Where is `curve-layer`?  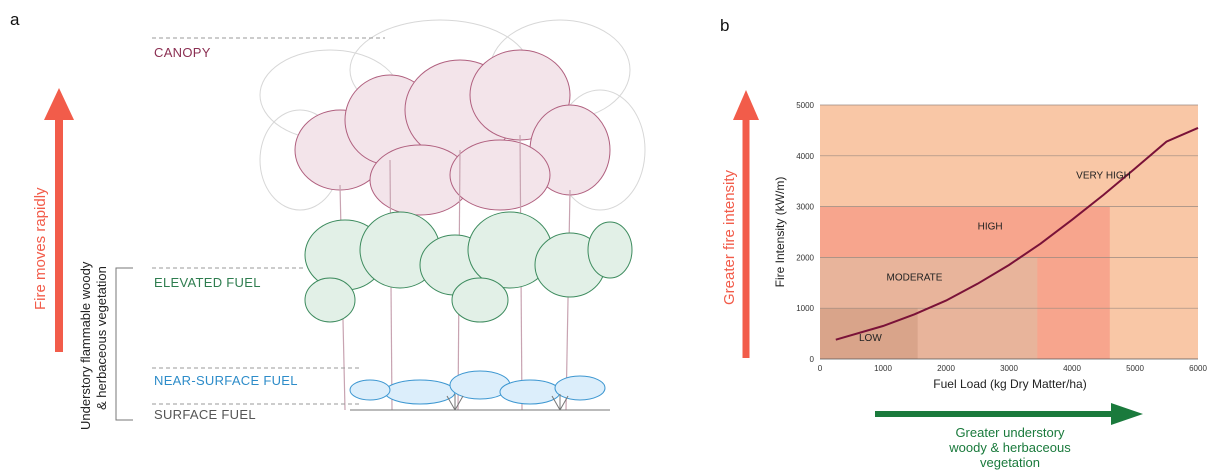
curve-layer is located at coordinates (1017, 233).